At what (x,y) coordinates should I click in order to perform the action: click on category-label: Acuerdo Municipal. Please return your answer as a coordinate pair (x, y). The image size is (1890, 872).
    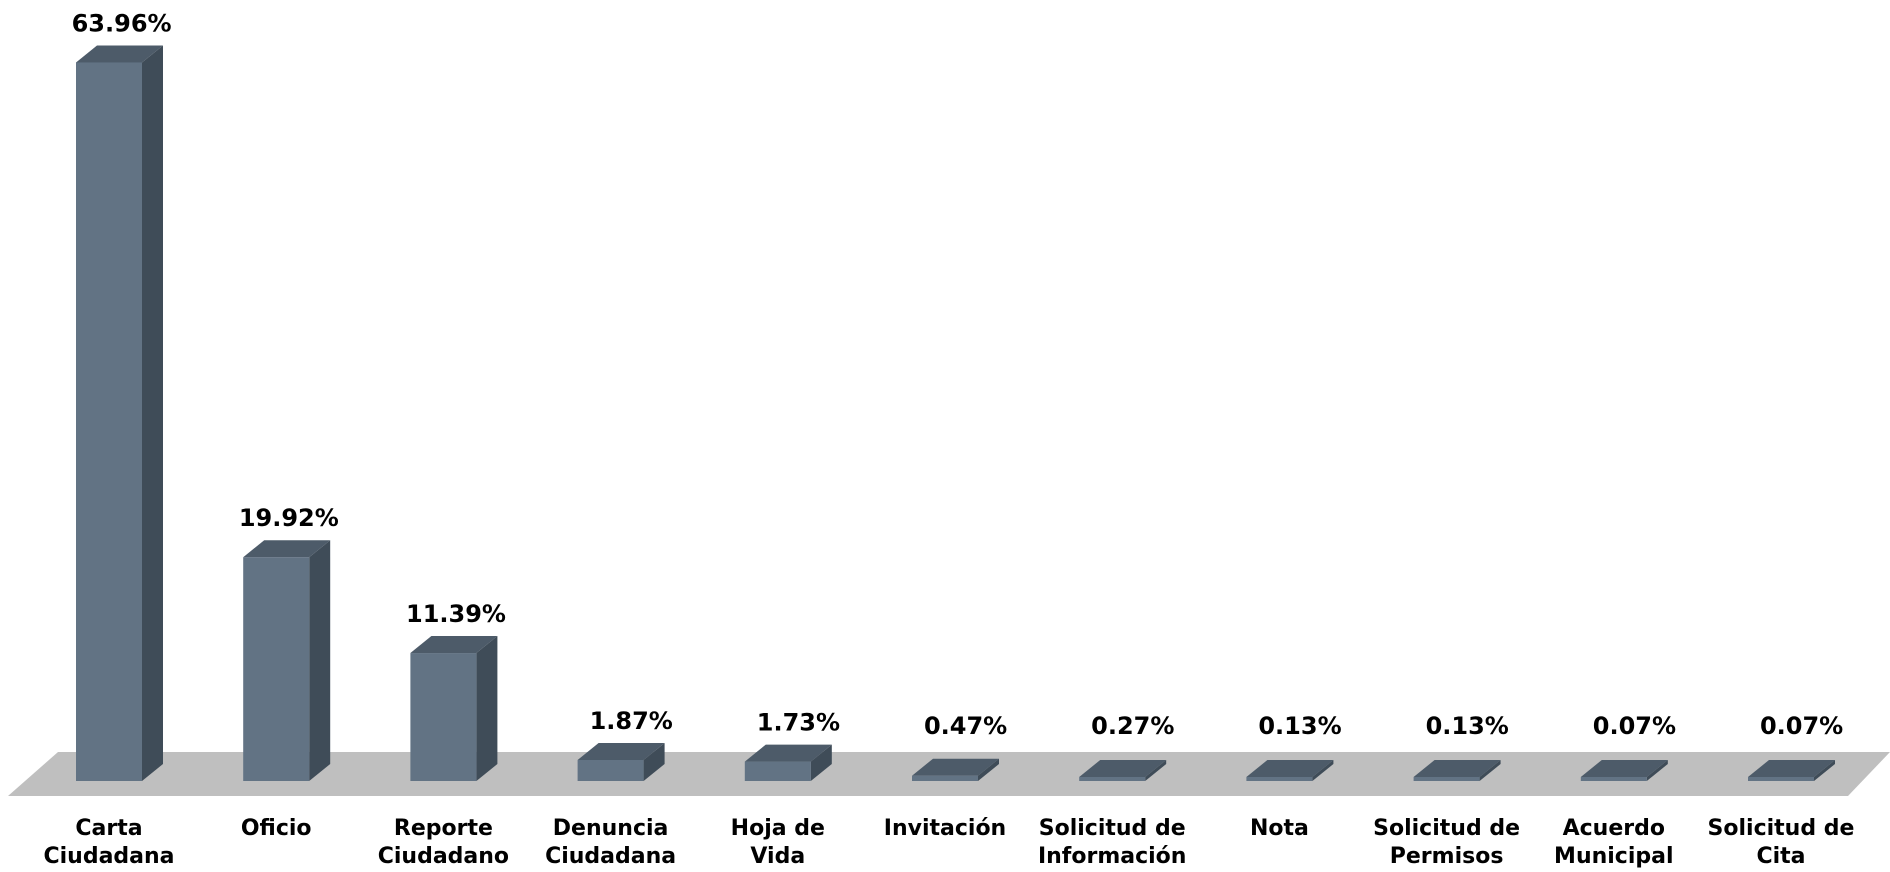
    Looking at the image, I should click on (1613, 842).